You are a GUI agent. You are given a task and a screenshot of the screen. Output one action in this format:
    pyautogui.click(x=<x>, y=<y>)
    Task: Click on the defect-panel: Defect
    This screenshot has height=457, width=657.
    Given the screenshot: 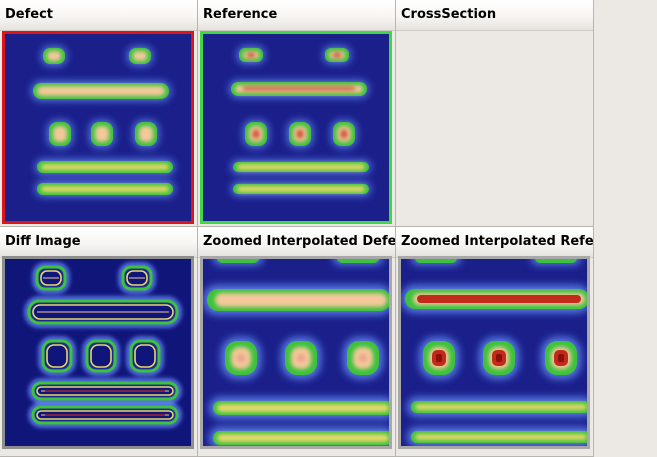 What is the action you would take?
    pyautogui.click(x=99, y=113)
    